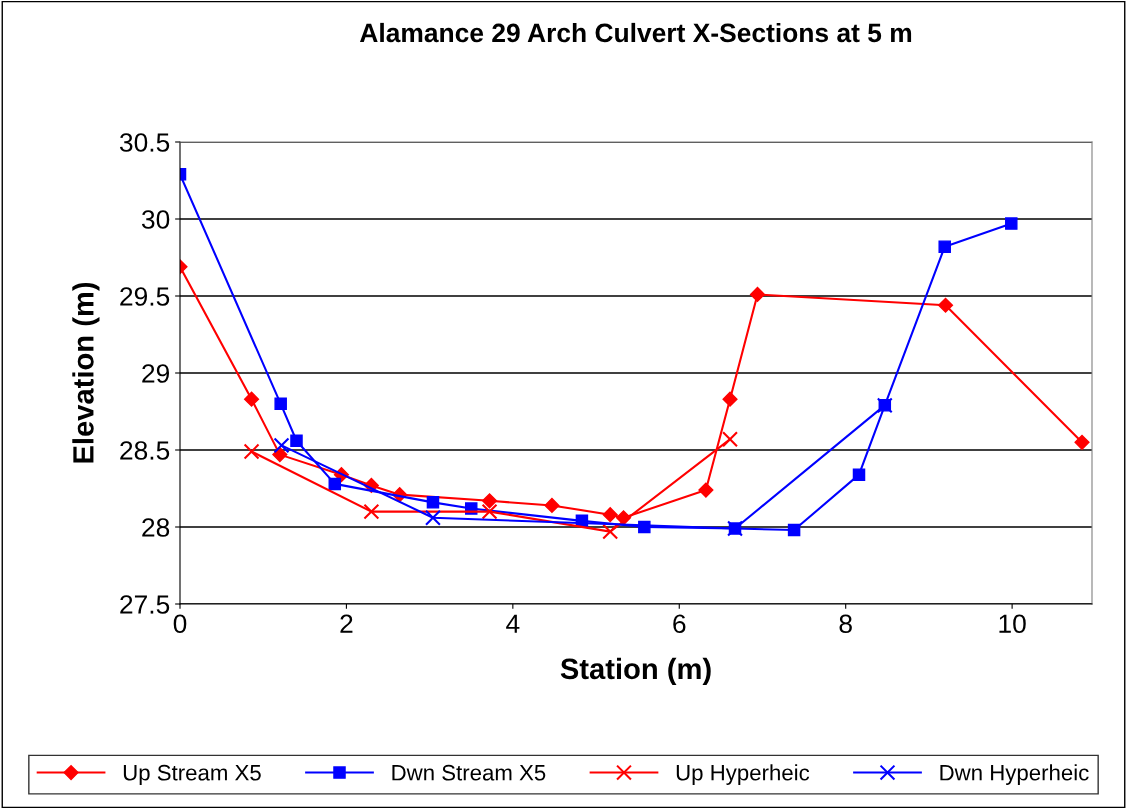 This screenshot has height=809, width=1127. Describe the element at coordinates (145, 450) in the screenshot. I see `y-tick-label: 28.5` at that location.